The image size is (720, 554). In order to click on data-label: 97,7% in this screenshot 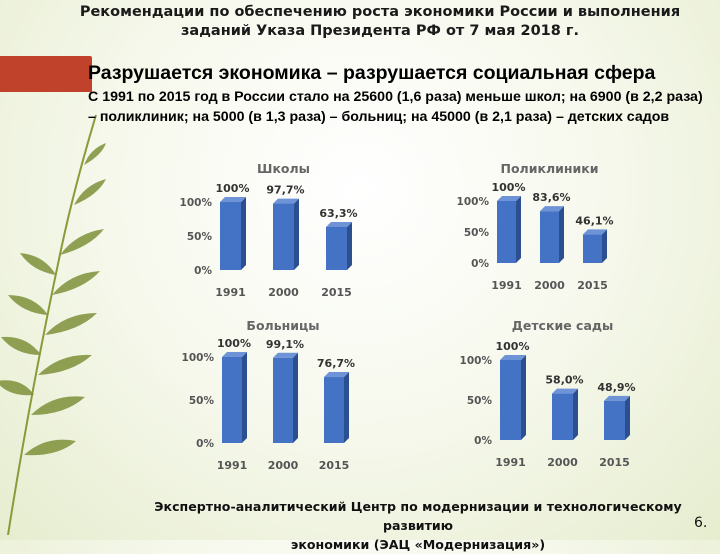, I will do `click(285, 190)`.